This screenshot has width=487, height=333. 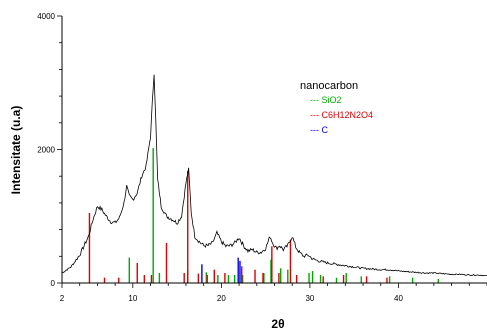 What do you see at coordinates (398, 298) in the screenshot?
I see `x-tick-label: 40` at bounding box center [398, 298].